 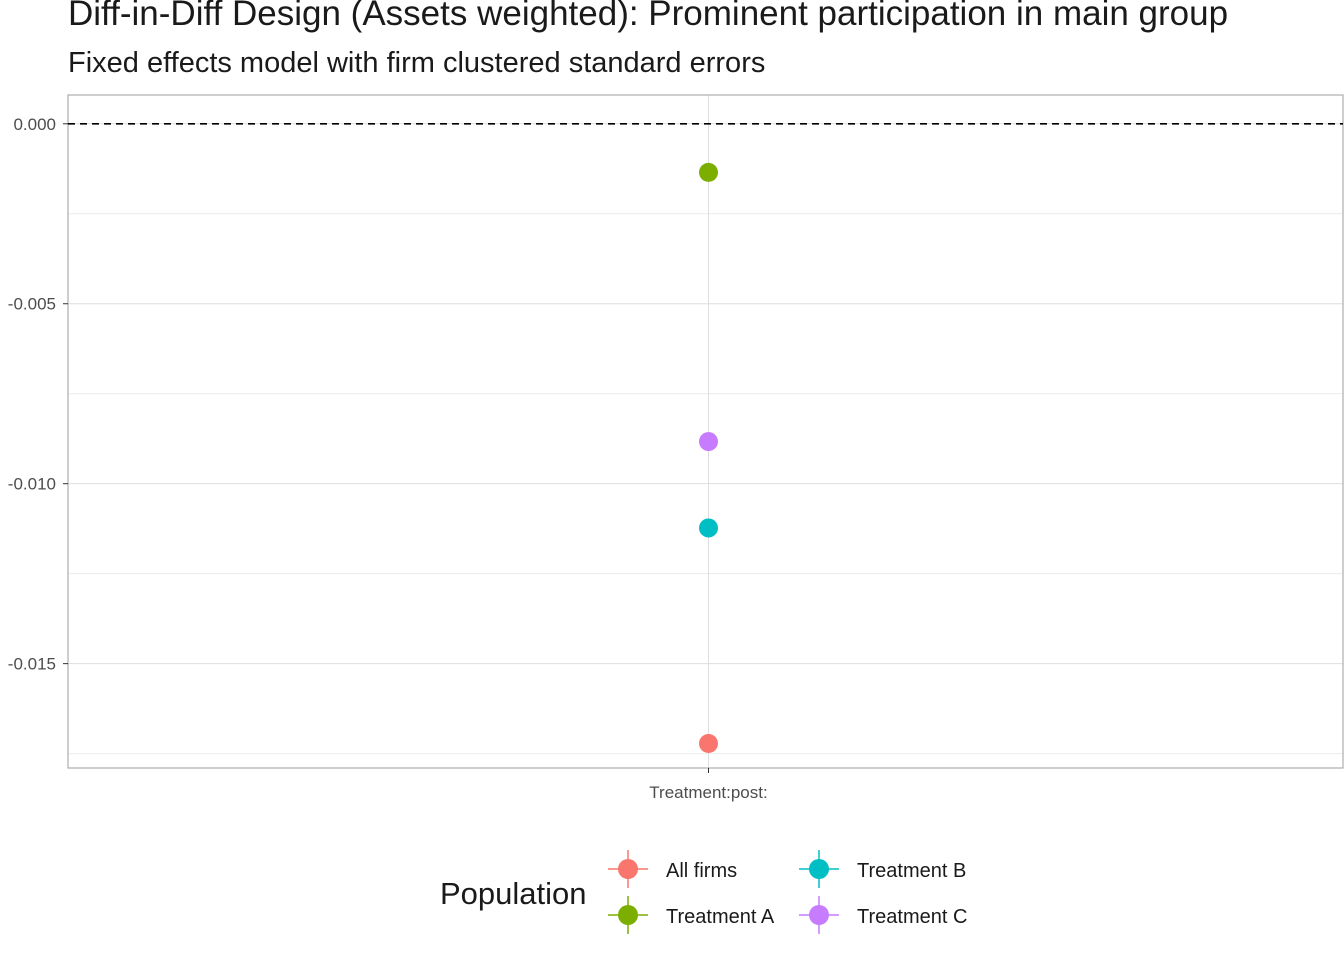 What do you see at coordinates (912, 917) in the screenshot?
I see `legend-label: Treatment C` at bounding box center [912, 917].